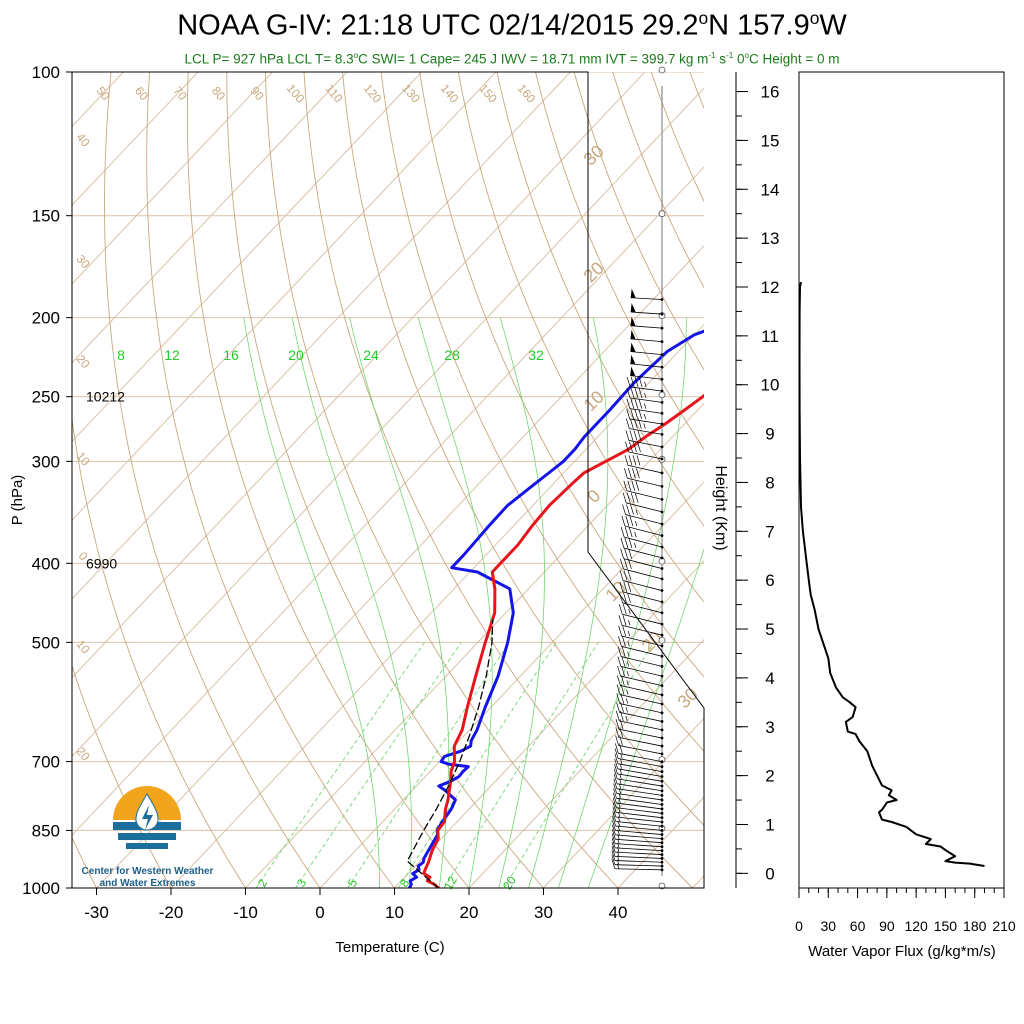 The height and width of the screenshot is (1024, 1024). What do you see at coordinates (594, 272) in the screenshot?
I see `isotherm-label: 20` at bounding box center [594, 272].